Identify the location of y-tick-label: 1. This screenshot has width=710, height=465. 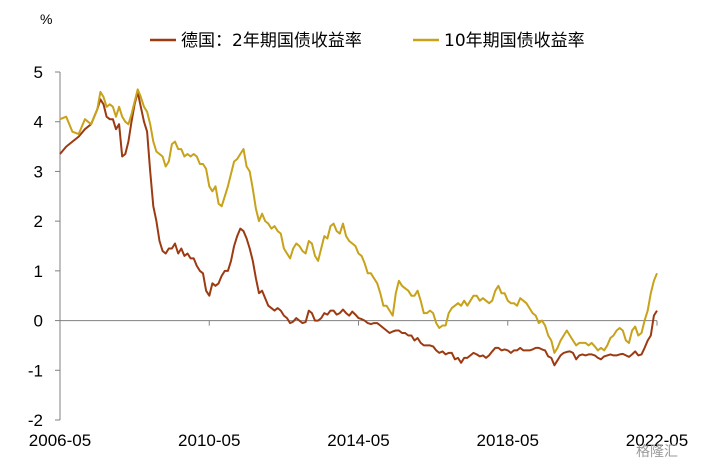
(38, 271).